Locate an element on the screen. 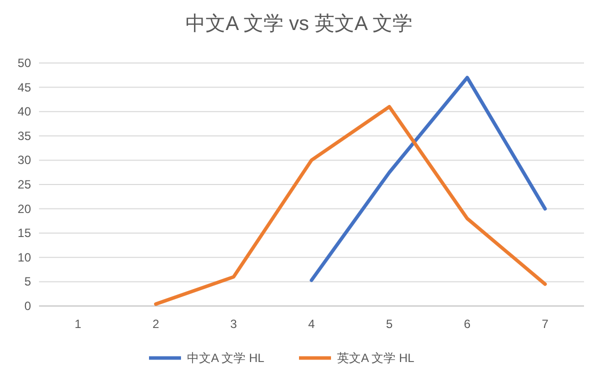 This screenshot has width=598, height=375. x-tick-label: 1 is located at coordinates (78, 324).